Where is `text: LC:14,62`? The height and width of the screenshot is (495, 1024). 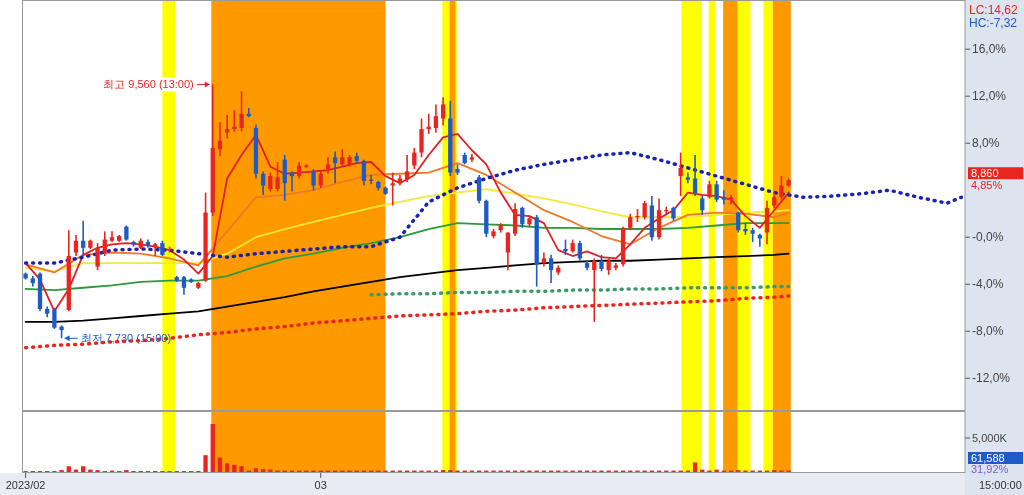 text: LC:14,62 is located at coordinates (994, 10).